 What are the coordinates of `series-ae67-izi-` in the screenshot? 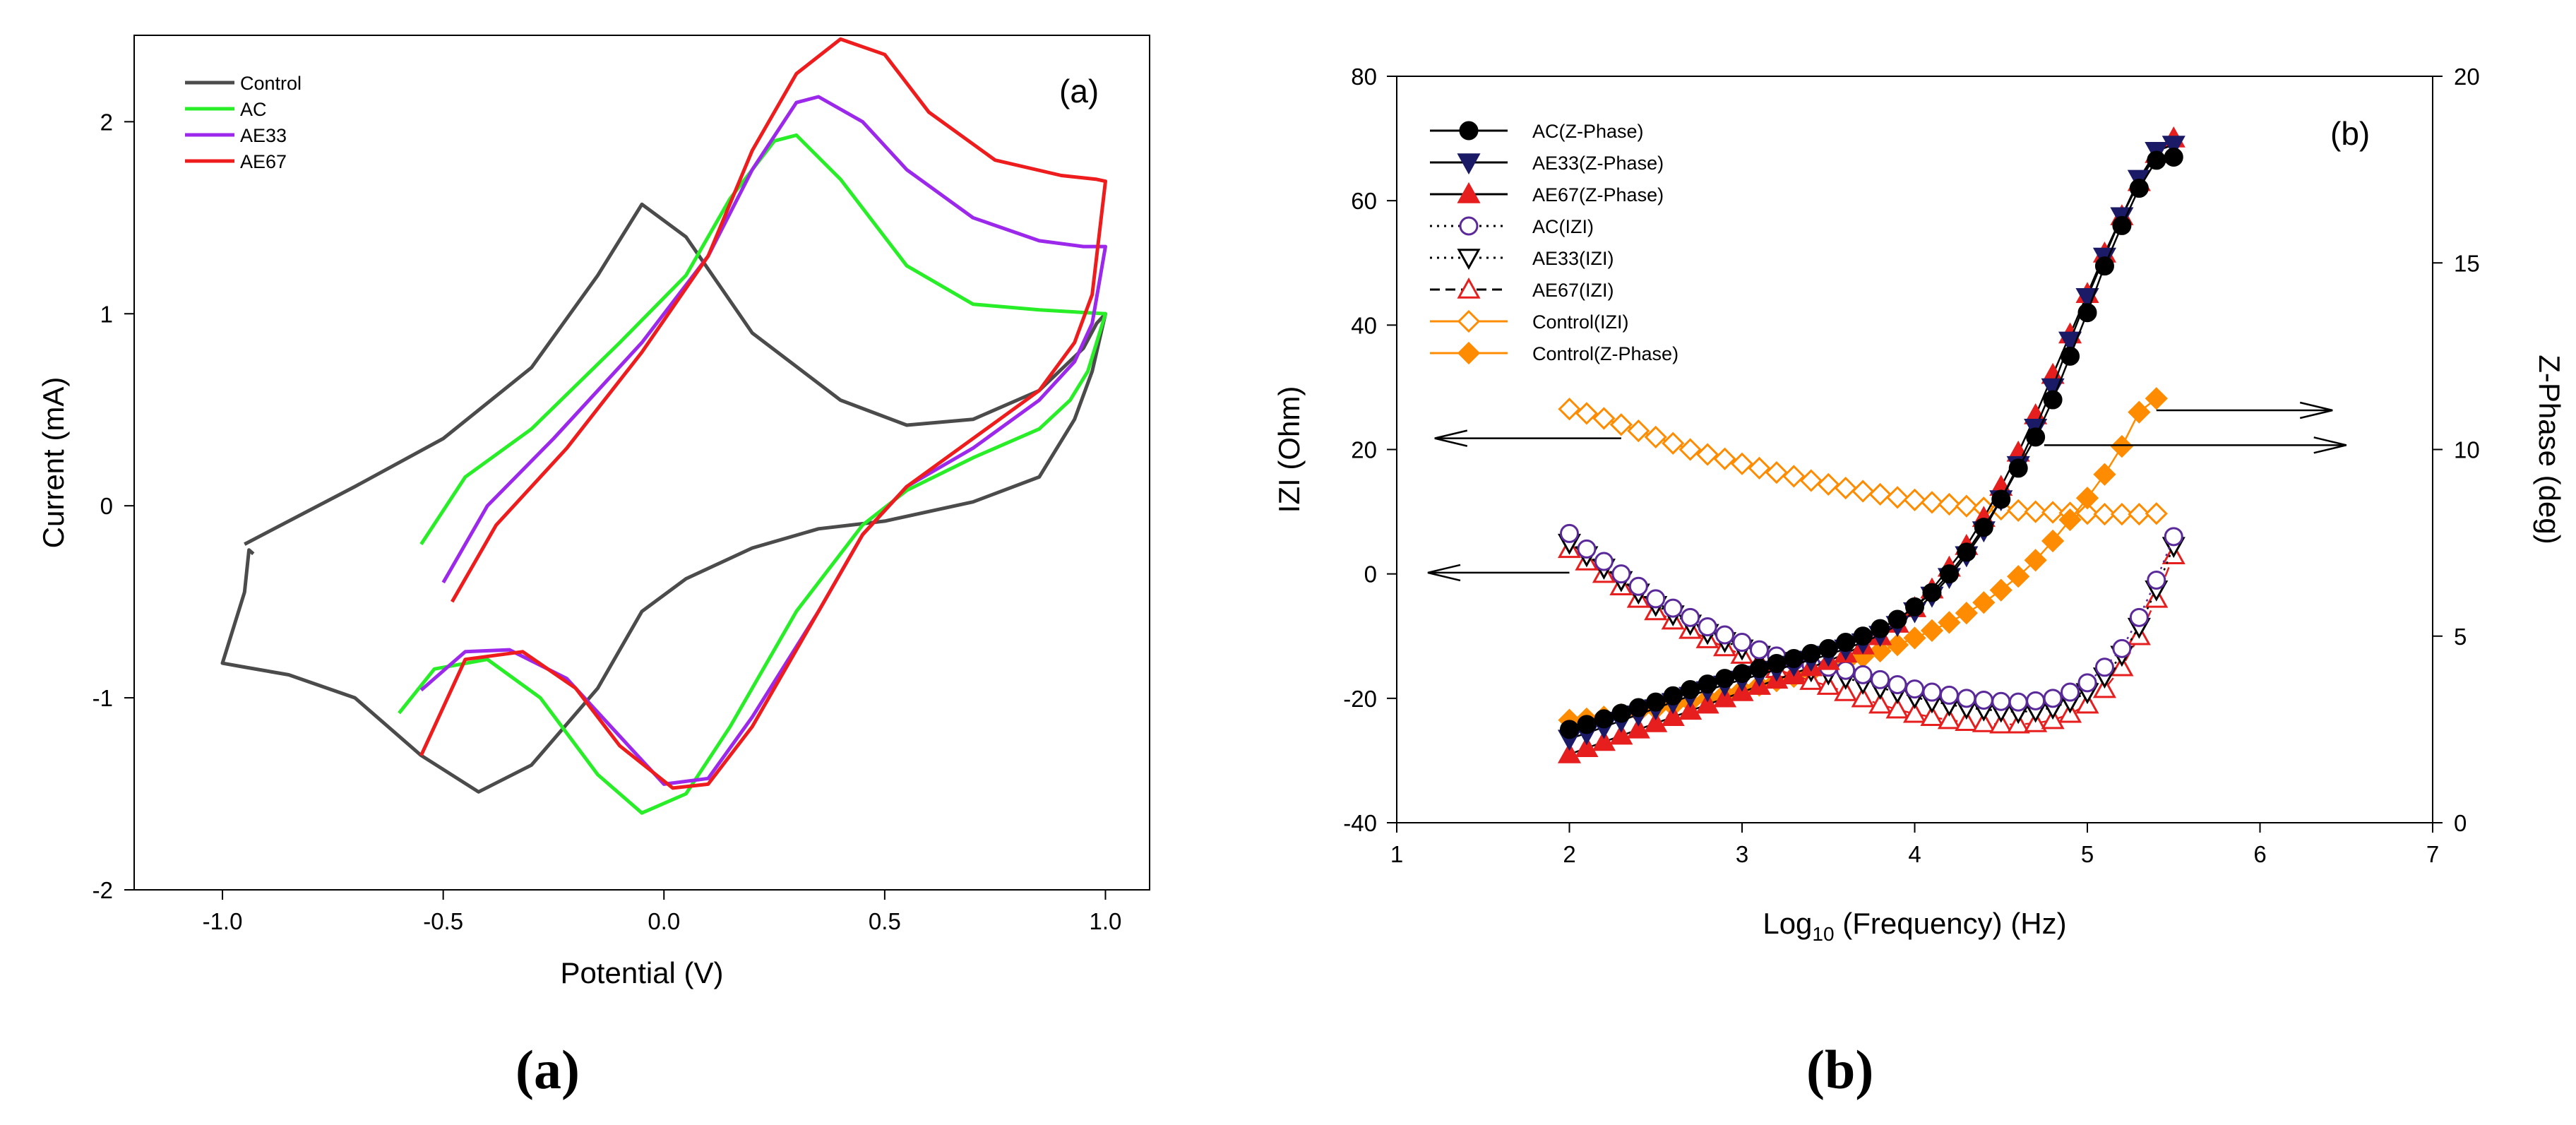 It's located at (1871, 635).